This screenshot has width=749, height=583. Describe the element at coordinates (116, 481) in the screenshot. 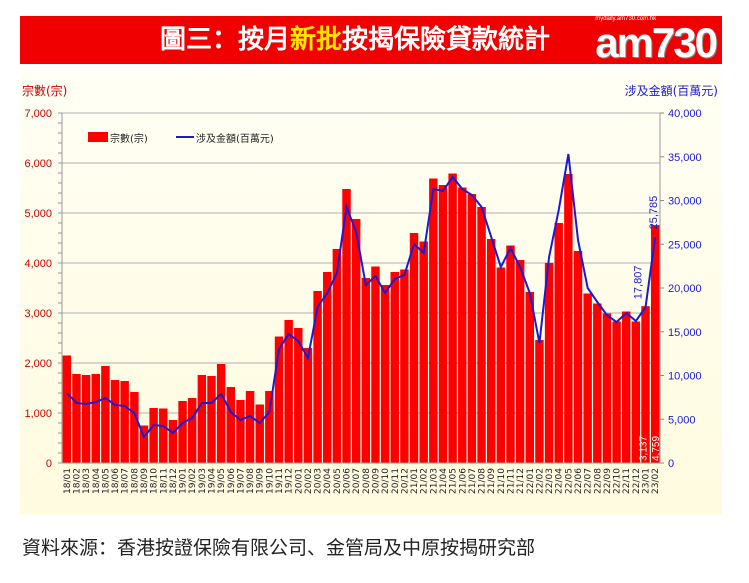

I see `x-tick-label: 18/06` at that location.